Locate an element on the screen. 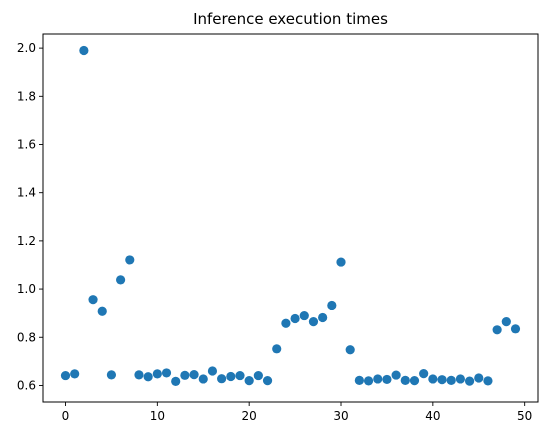 The width and height of the screenshot is (547, 435). x-tick-label: 50 is located at coordinates (524, 416).